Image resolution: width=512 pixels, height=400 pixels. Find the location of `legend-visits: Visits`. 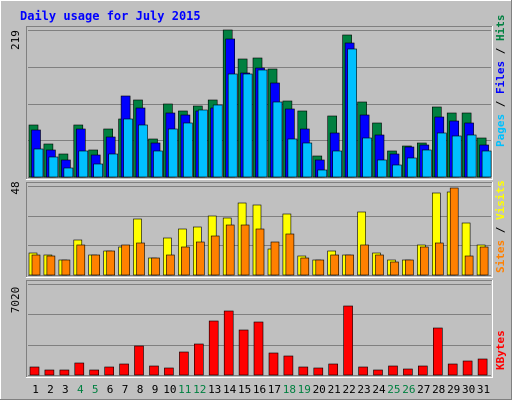

legend-visits: Visits is located at coordinates (500, 200).